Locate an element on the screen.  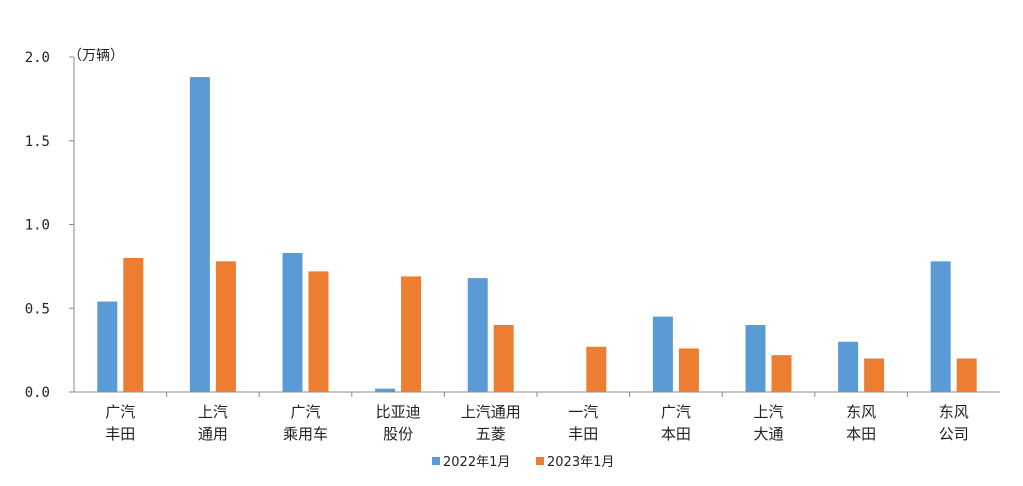
y-axis-ticks: 0.0 0.5 1.0 1.5 2.0 is located at coordinates (49, 225).